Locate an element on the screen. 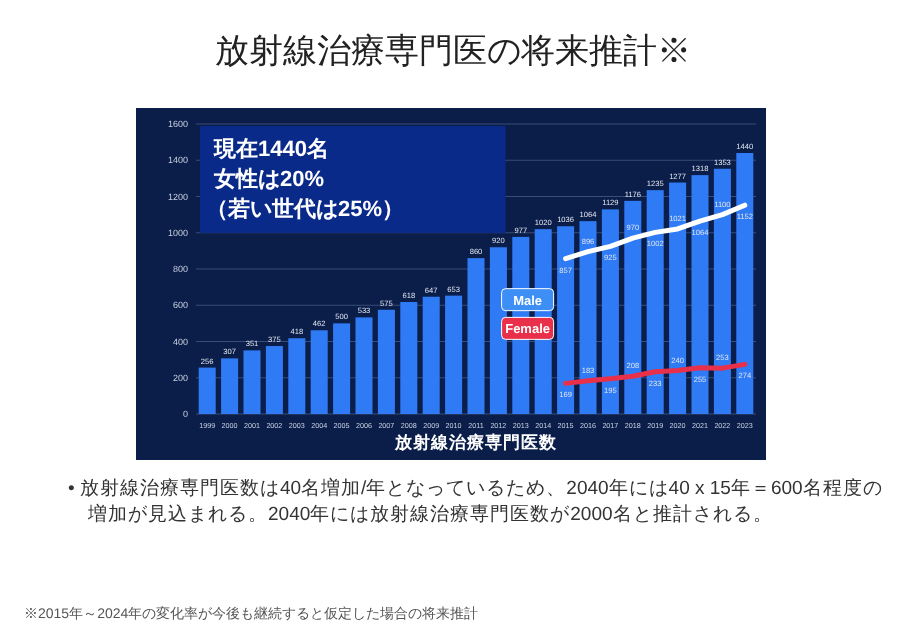  line-series is located at coordinates (655, 373).